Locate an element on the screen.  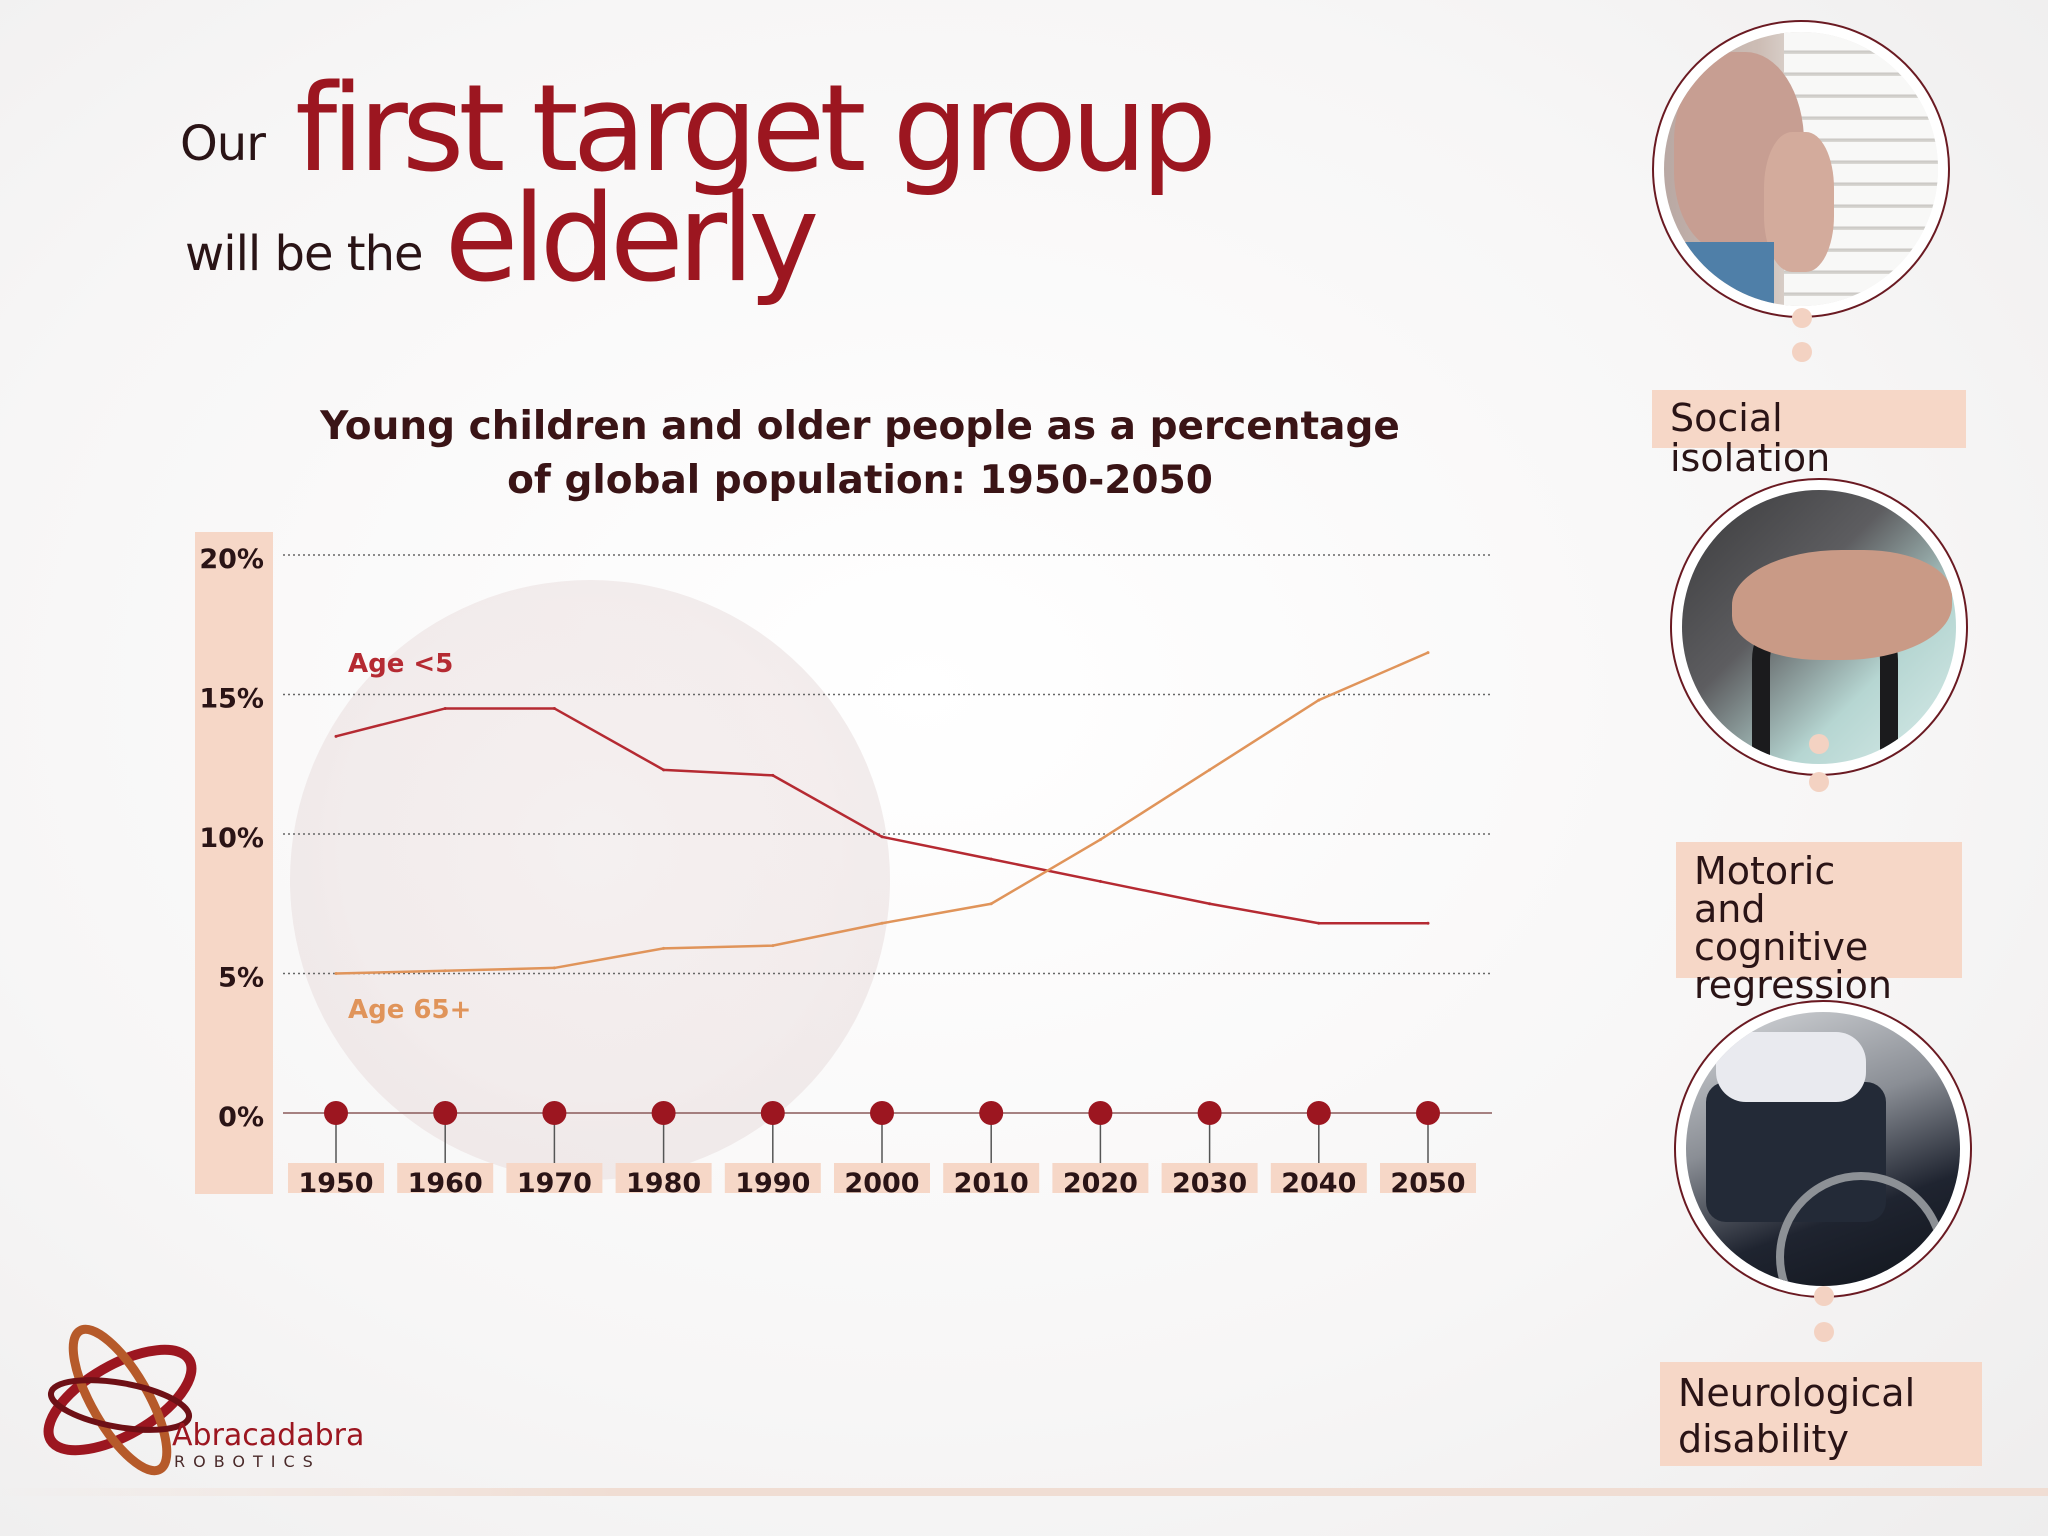
y-tick-labels: 0% 5% 10% 15% 20% is located at coordinates (231, 838).